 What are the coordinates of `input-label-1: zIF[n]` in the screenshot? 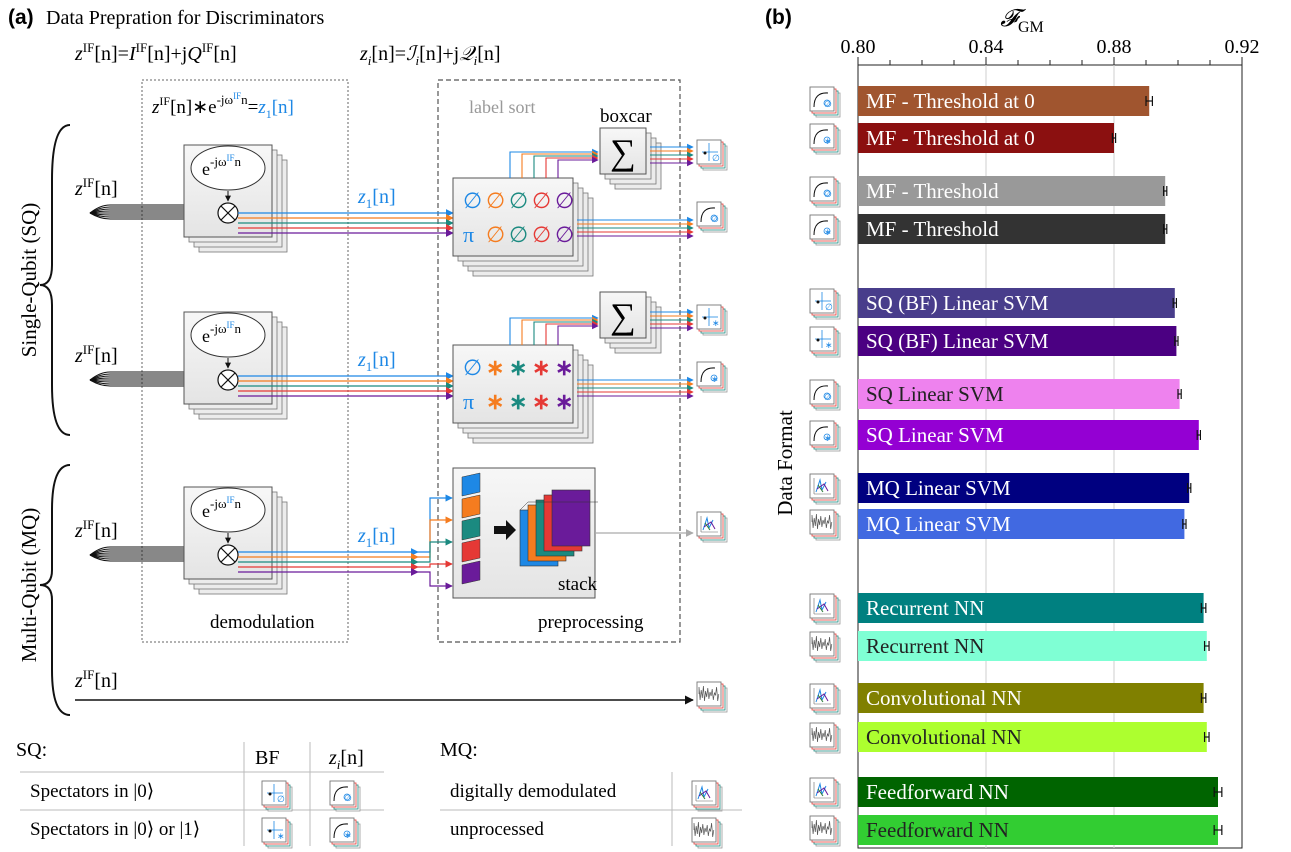 It's located at (96, 187).